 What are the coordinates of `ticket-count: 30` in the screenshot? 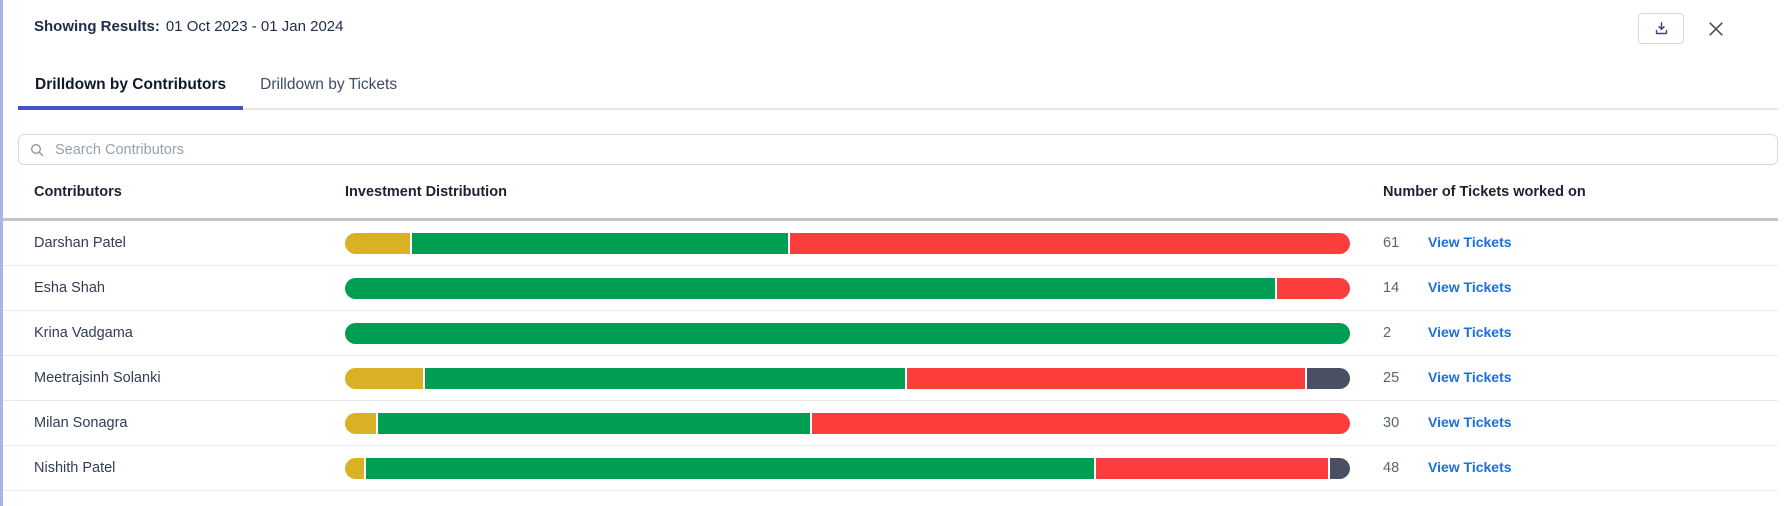 It's located at (1391, 423).